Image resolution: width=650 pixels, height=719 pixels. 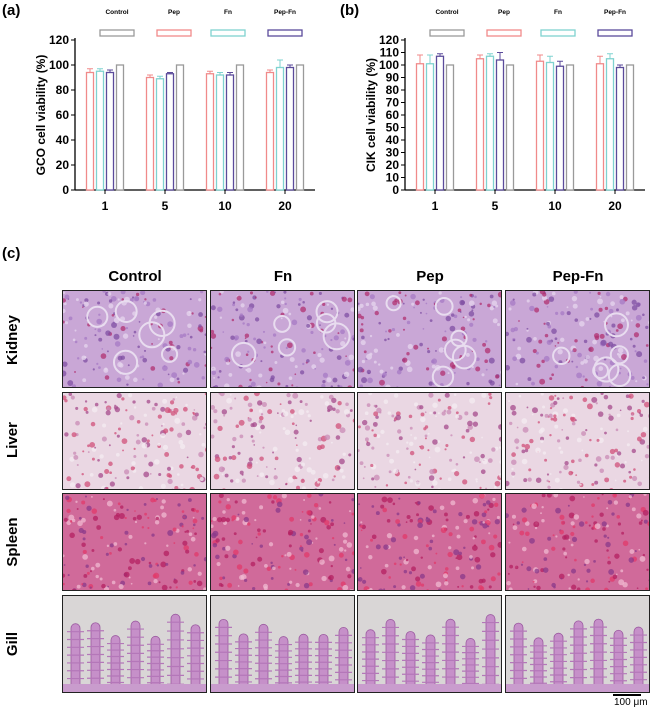 I want to click on a-ytick-label: 0, so click(x=65, y=190).